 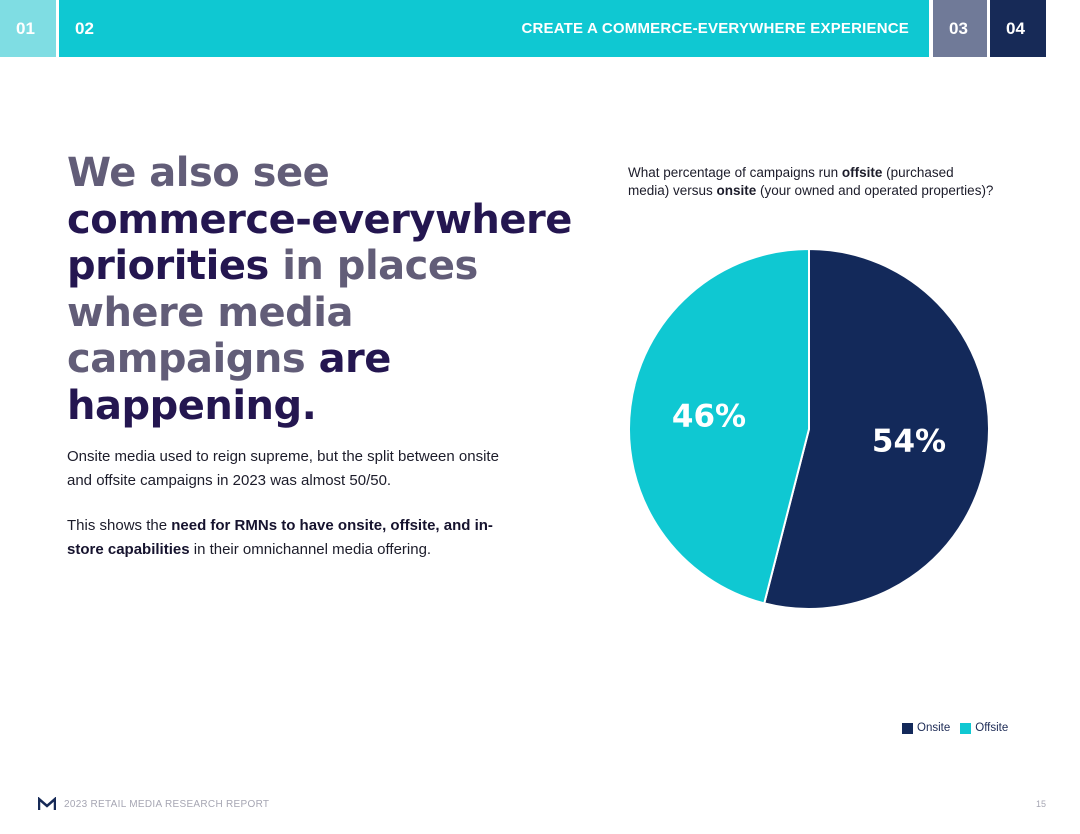 I want to click on question-text-2: (purchased media) versus, so click(x=791, y=181).